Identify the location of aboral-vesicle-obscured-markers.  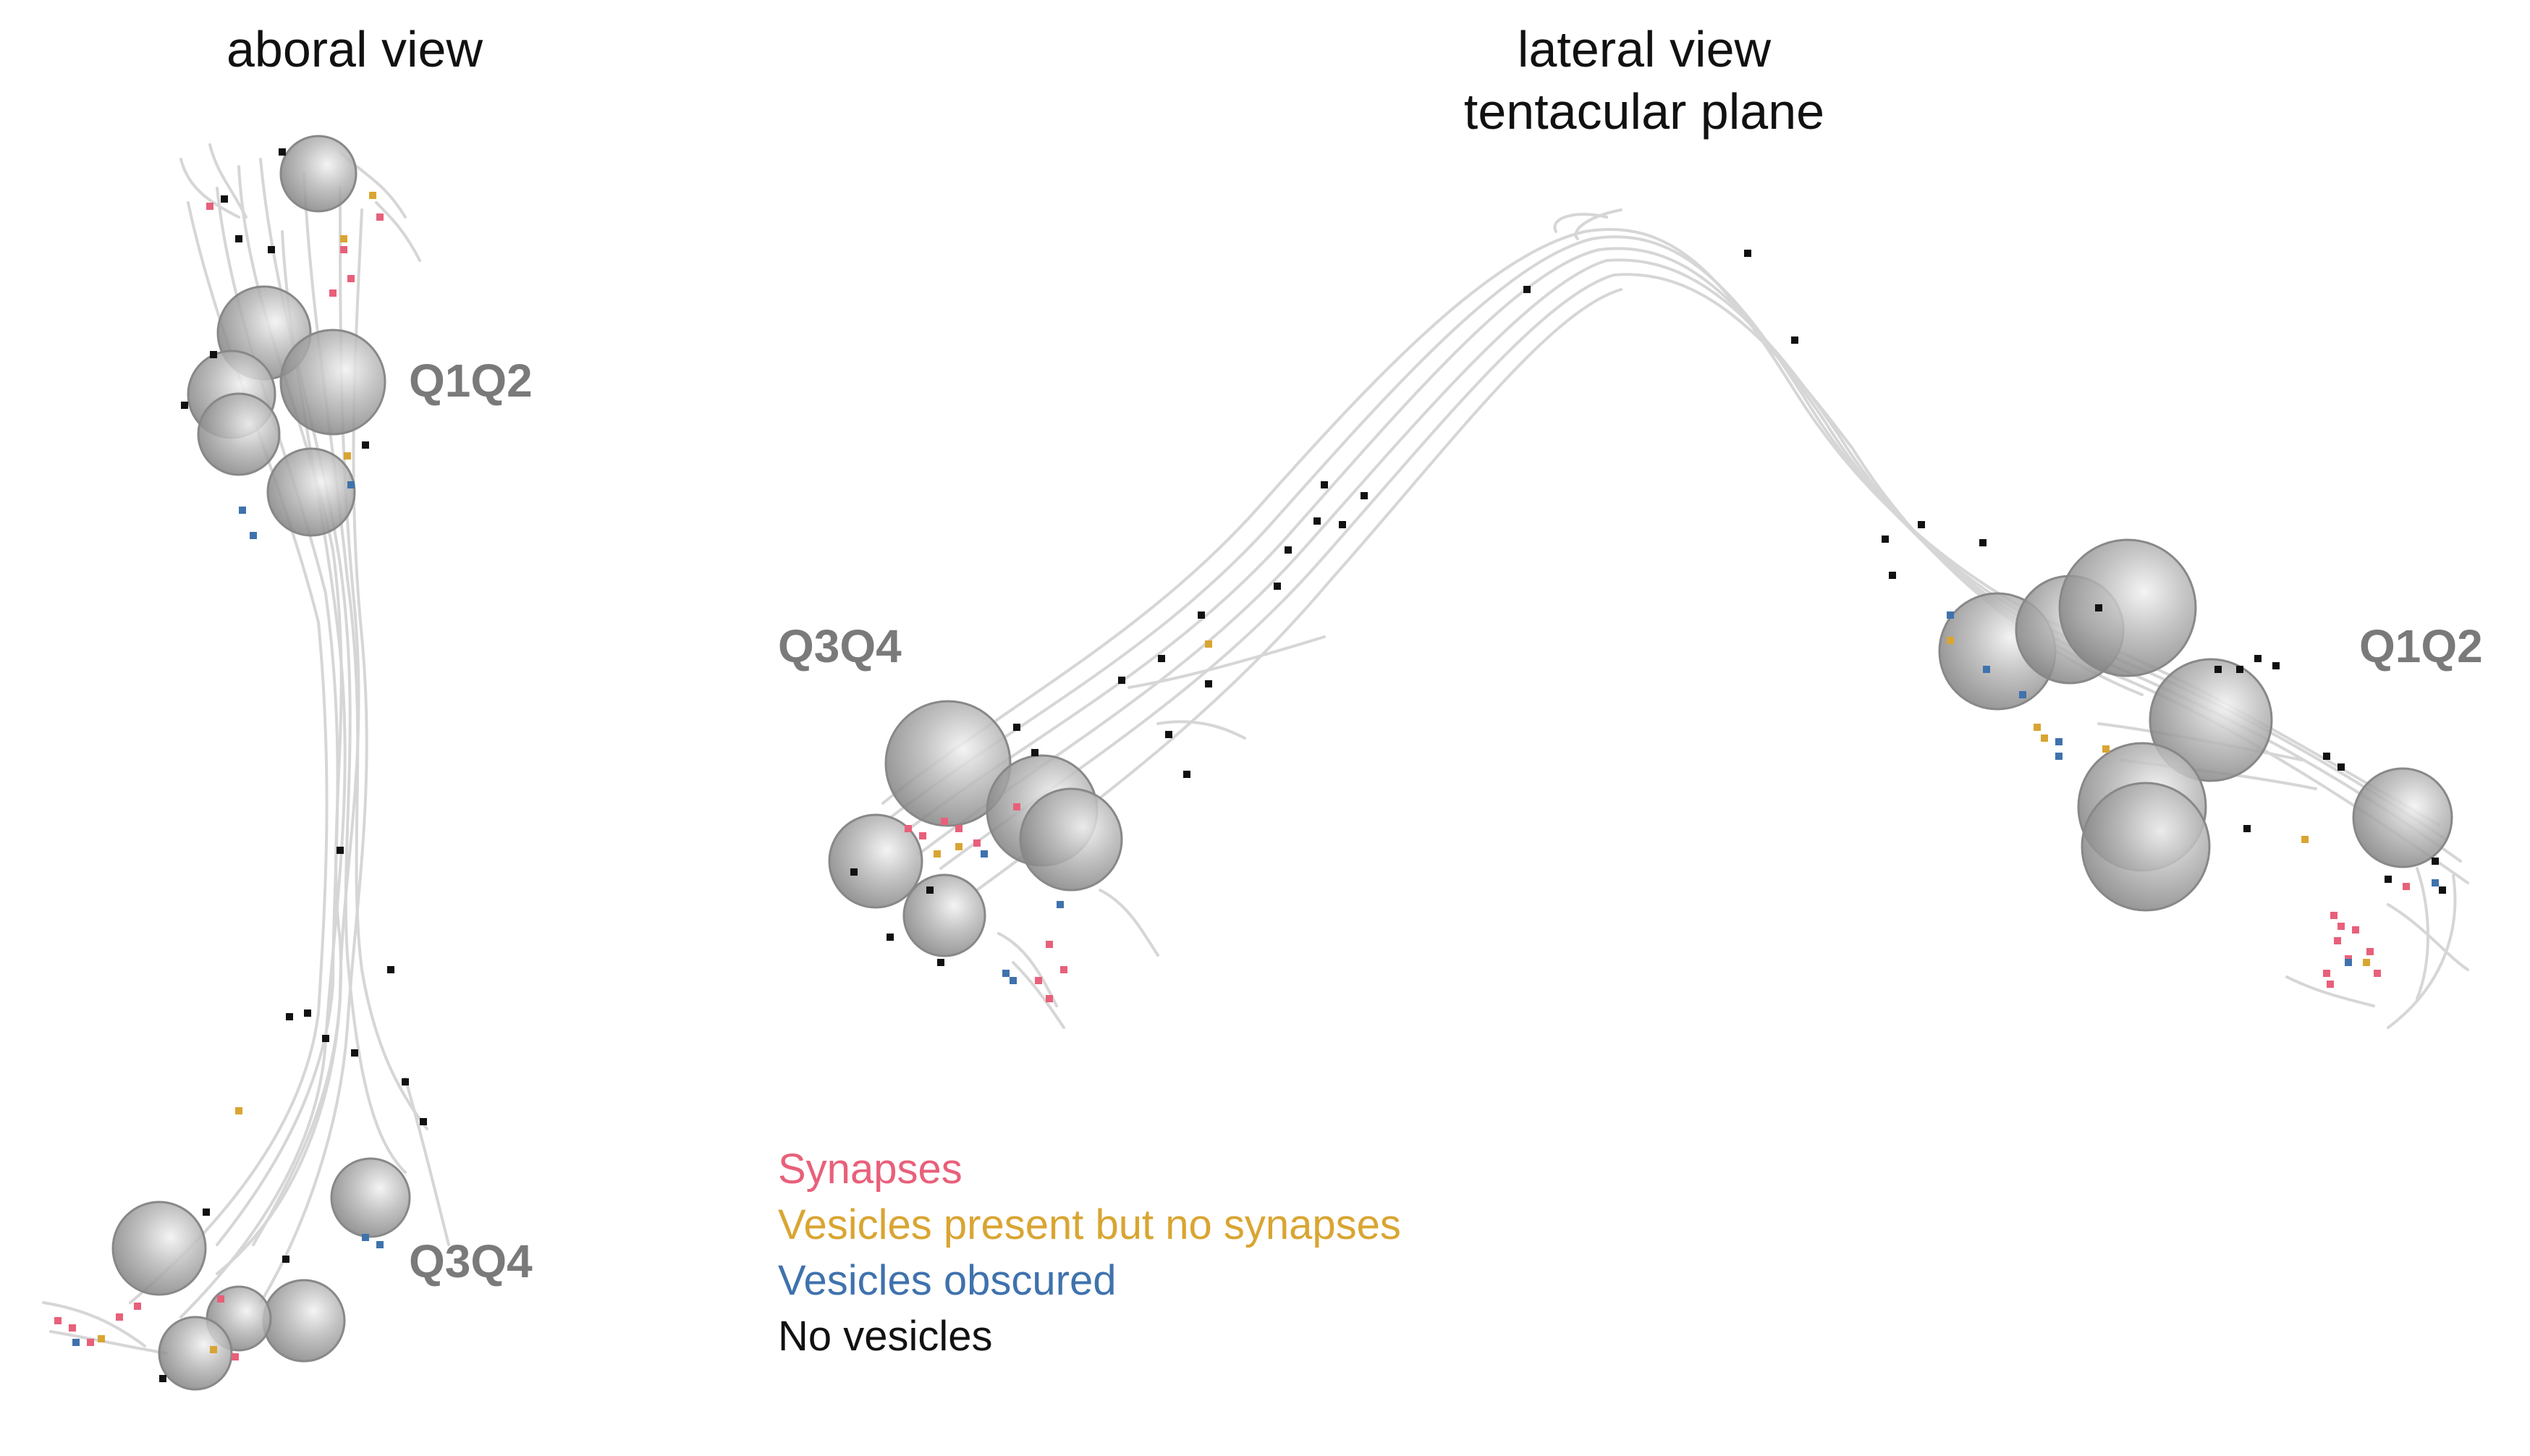
(228, 913).